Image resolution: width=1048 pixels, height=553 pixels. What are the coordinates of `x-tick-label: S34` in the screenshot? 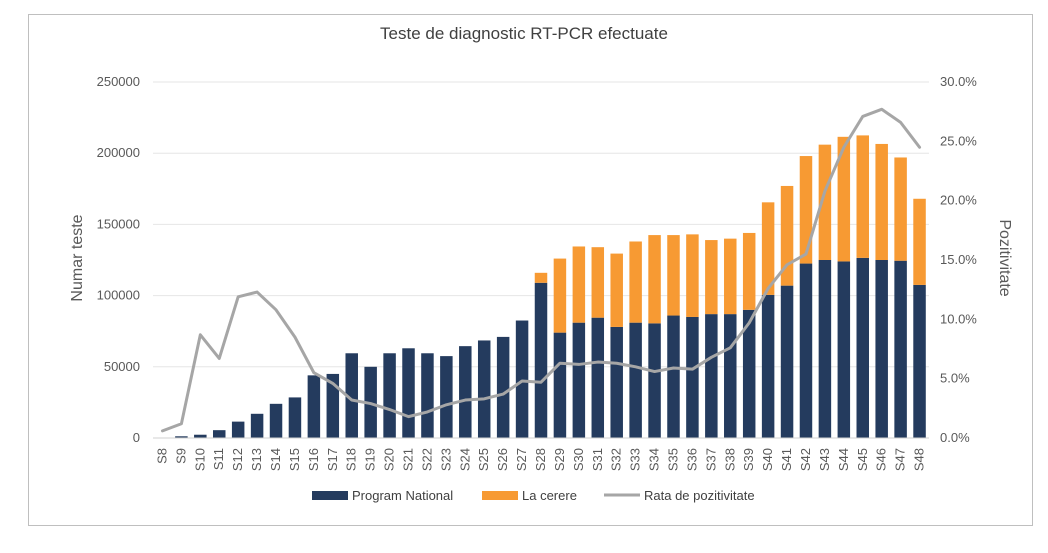 It's located at (654, 459).